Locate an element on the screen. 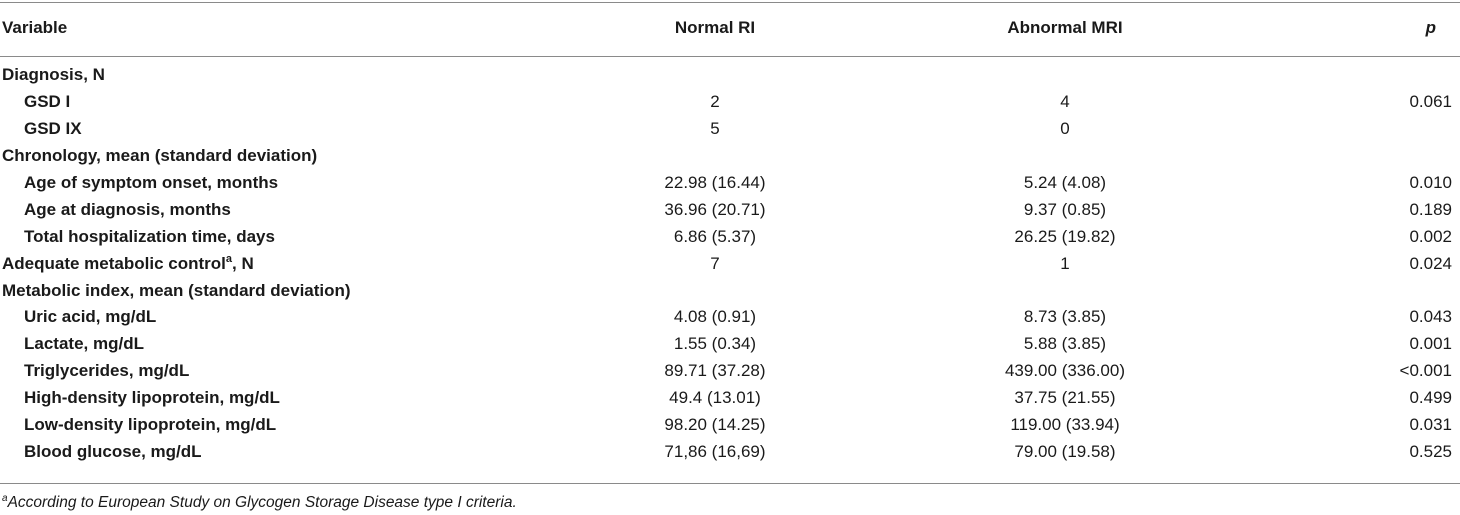 This screenshot has width=1460, height=515. cell-p-value: 0.010 is located at coordinates (1430, 182).